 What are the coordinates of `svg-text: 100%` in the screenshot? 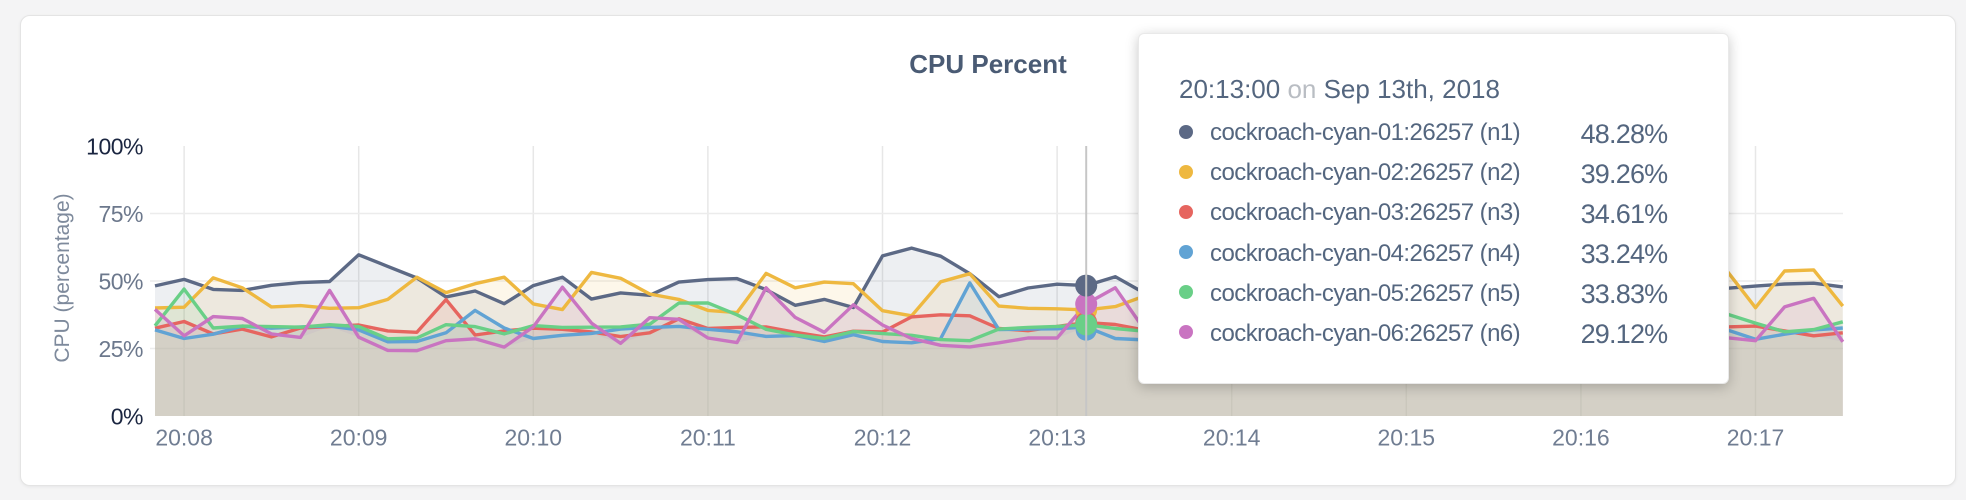 It's located at (114, 146).